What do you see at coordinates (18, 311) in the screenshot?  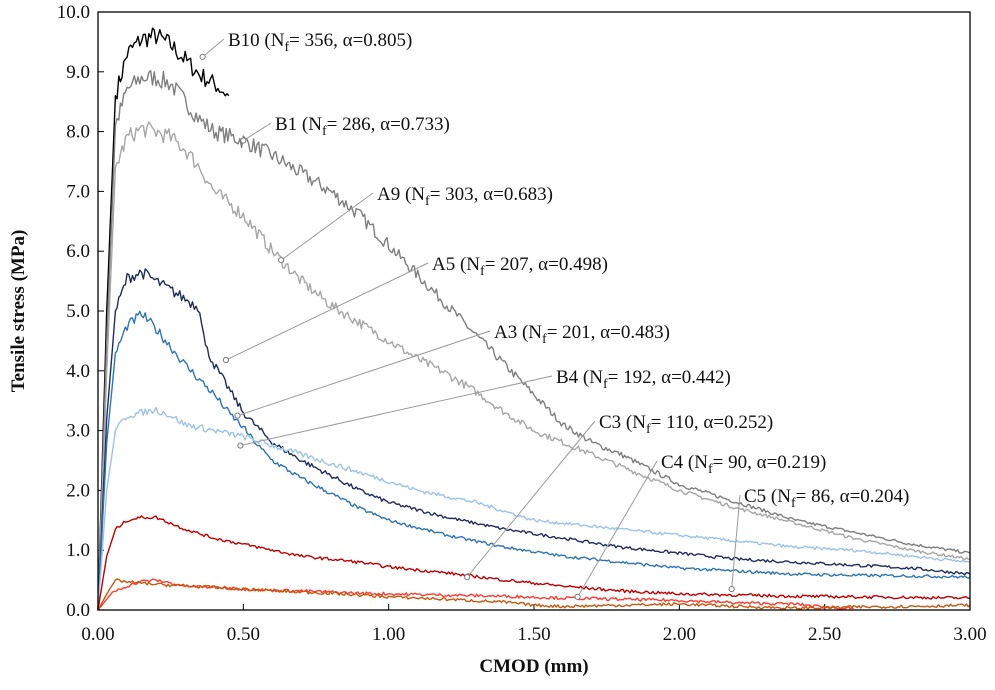 I see `y-axis-title: Tensile stress (MPa)` at bounding box center [18, 311].